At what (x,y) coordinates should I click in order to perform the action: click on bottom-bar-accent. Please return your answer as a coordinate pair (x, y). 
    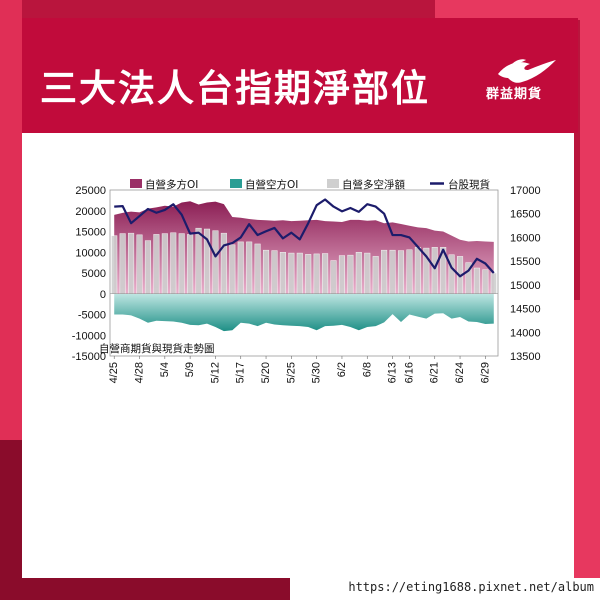
    Looking at the image, I should click on (145, 589).